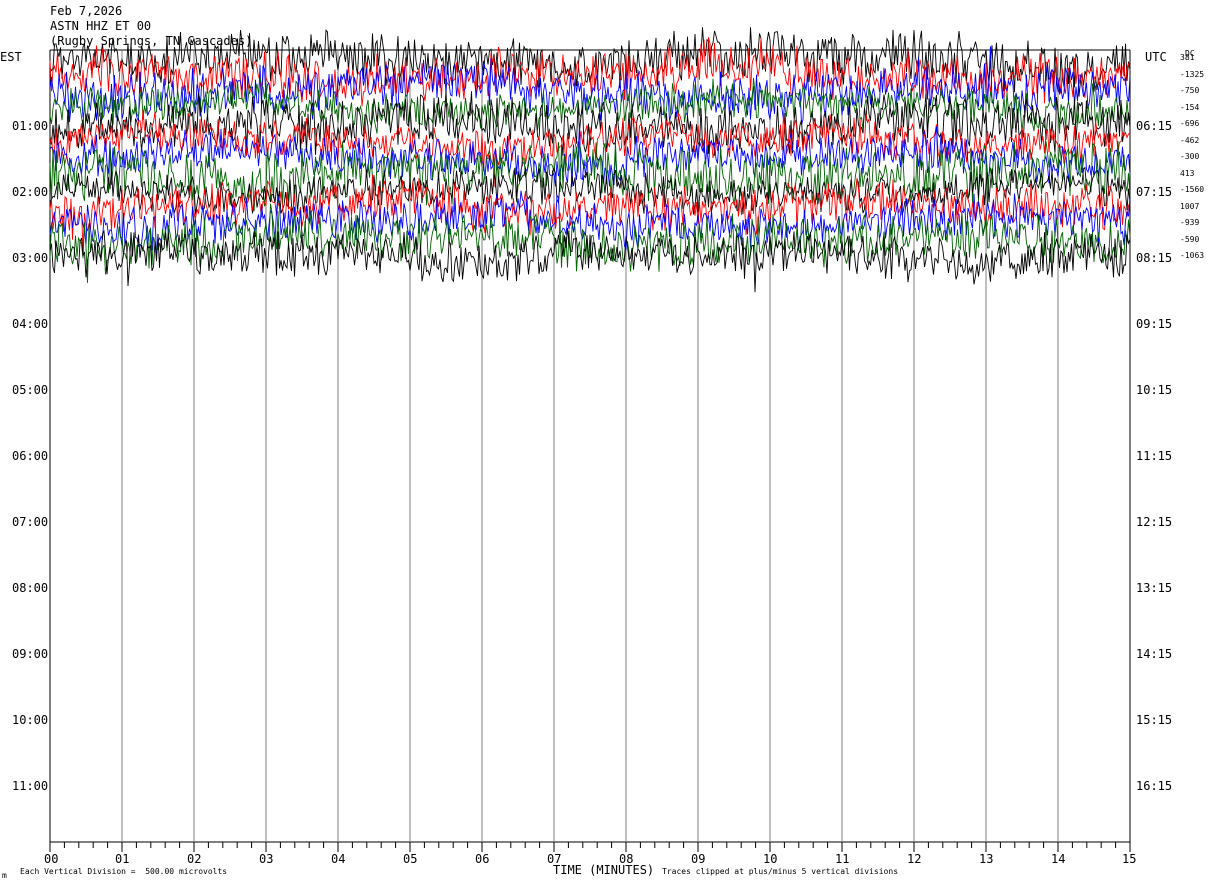 The image size is (1210, 886). Describe the element at coordinates (1190, 239) in the screenshot. I see `dc-offset-label: -590` at that location.